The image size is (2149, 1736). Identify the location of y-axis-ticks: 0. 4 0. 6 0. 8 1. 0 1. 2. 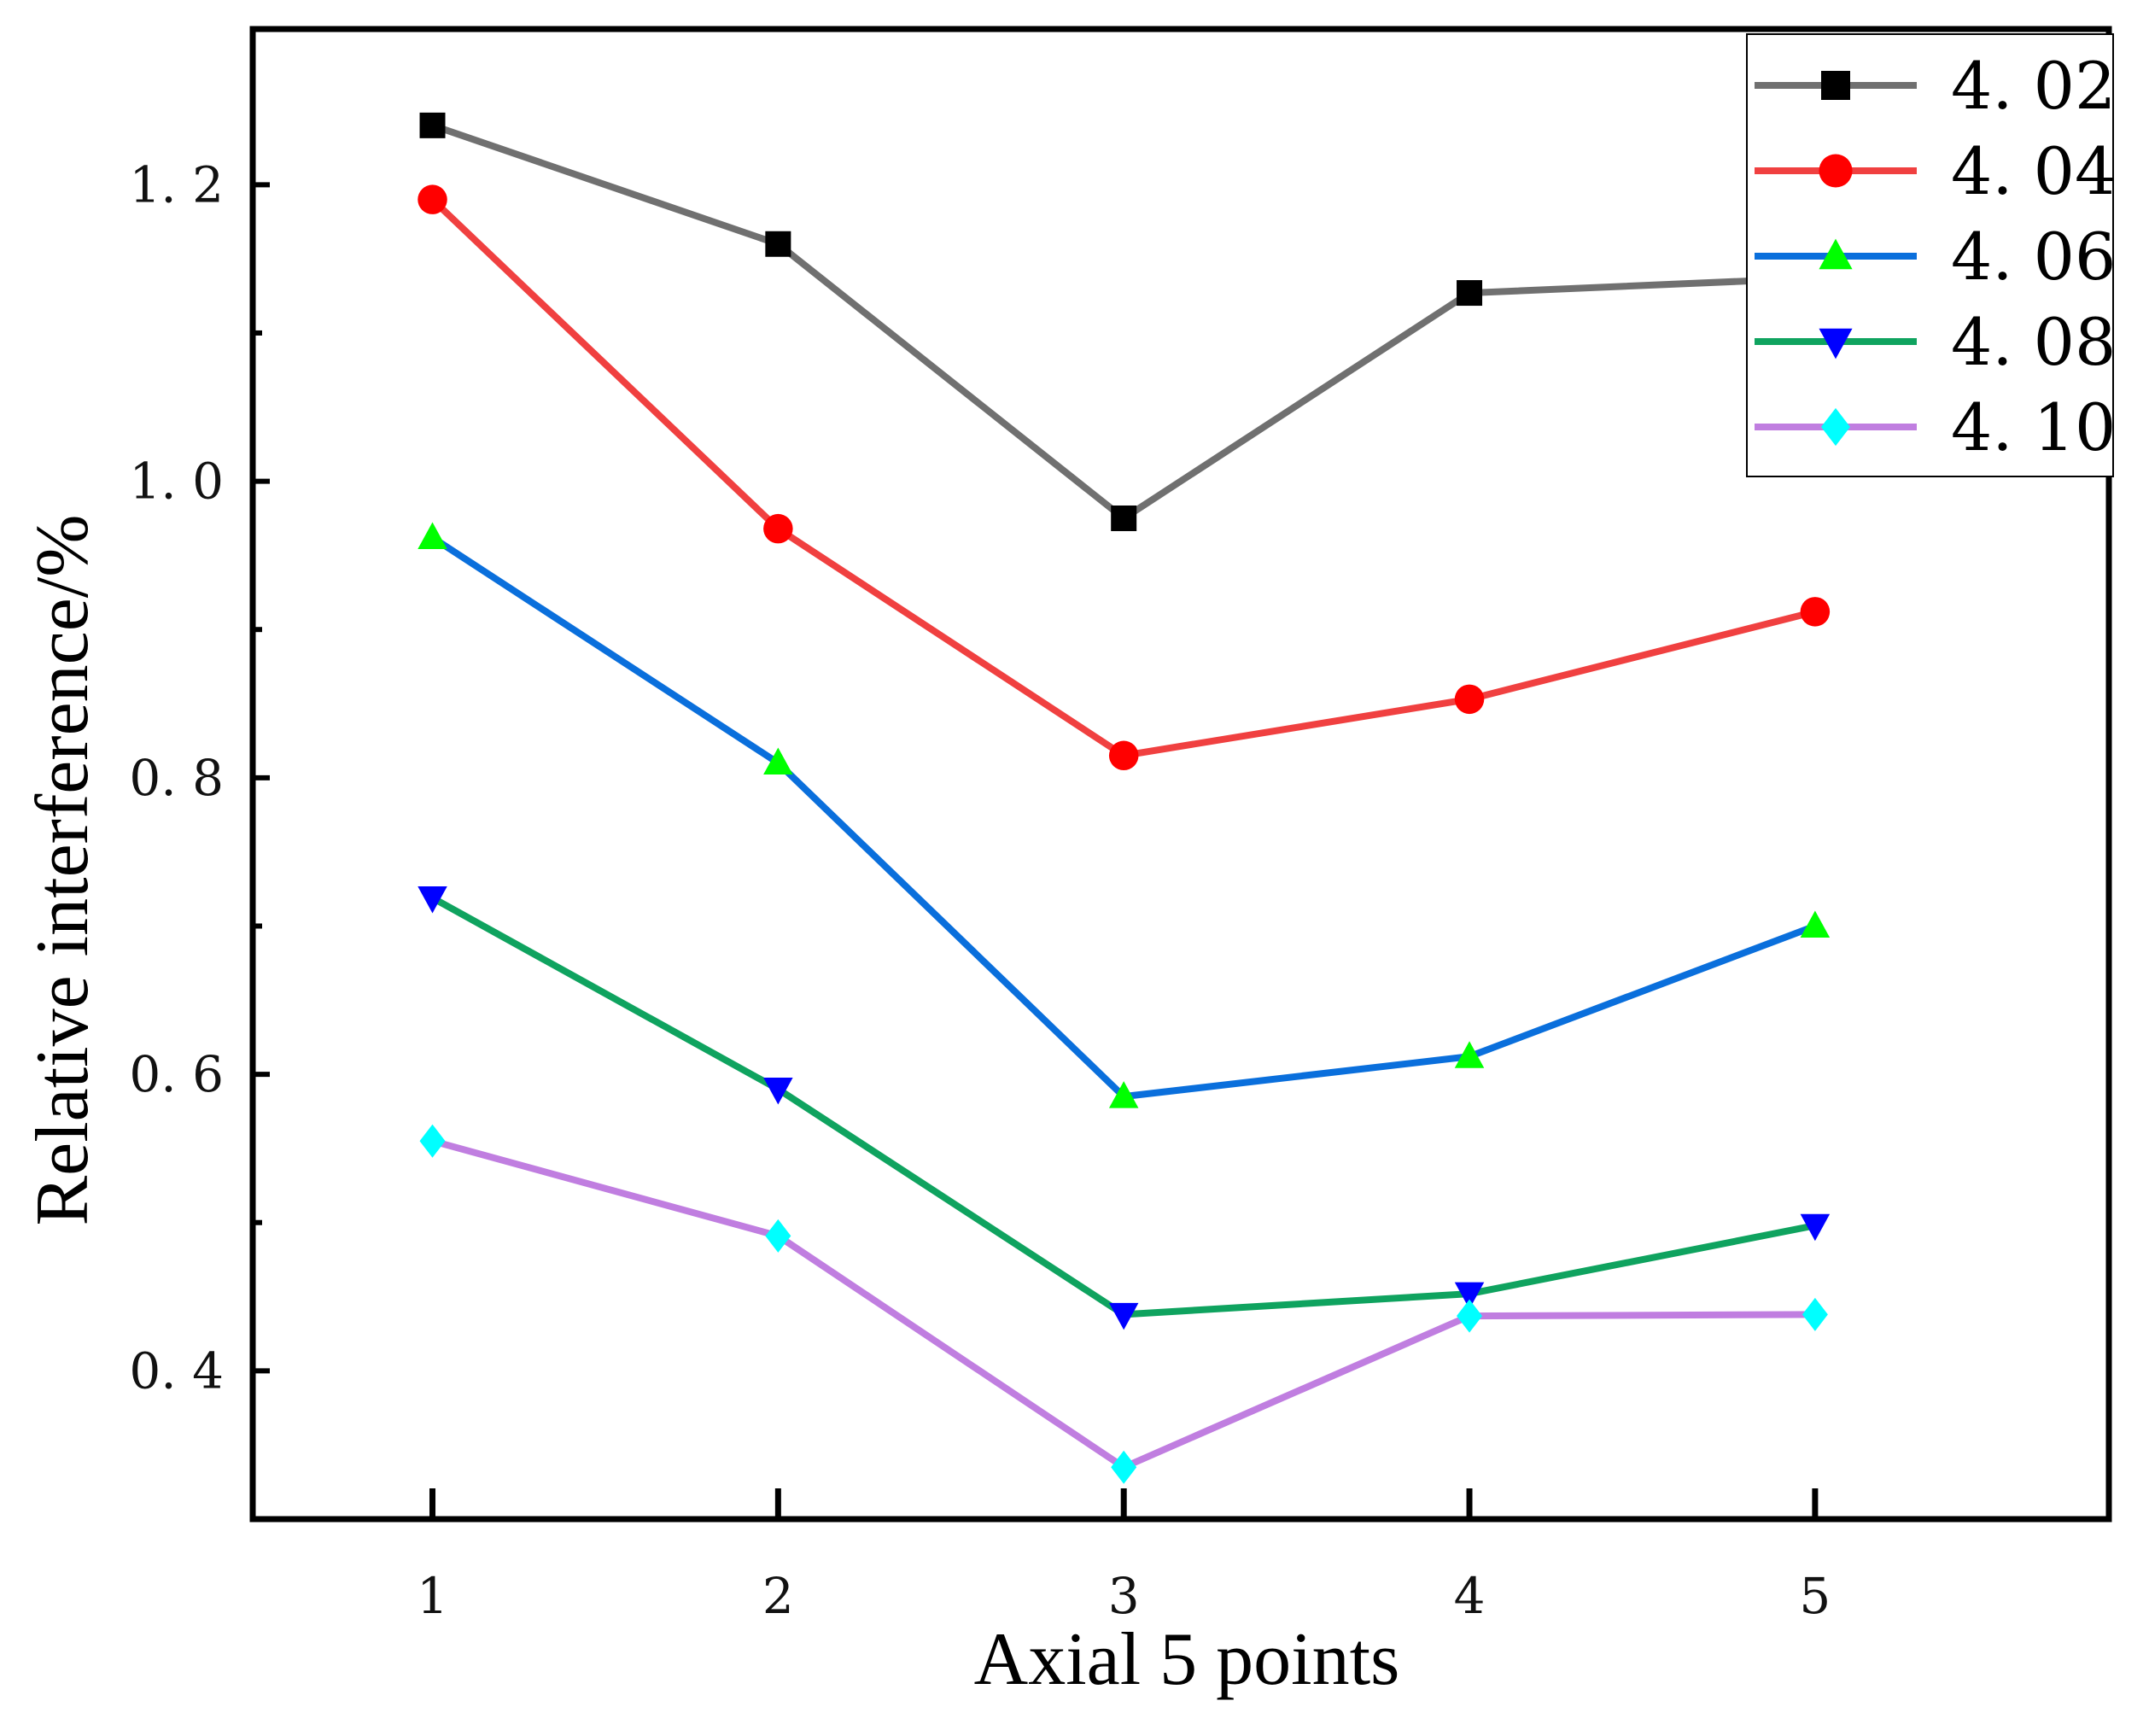
(199, 777).